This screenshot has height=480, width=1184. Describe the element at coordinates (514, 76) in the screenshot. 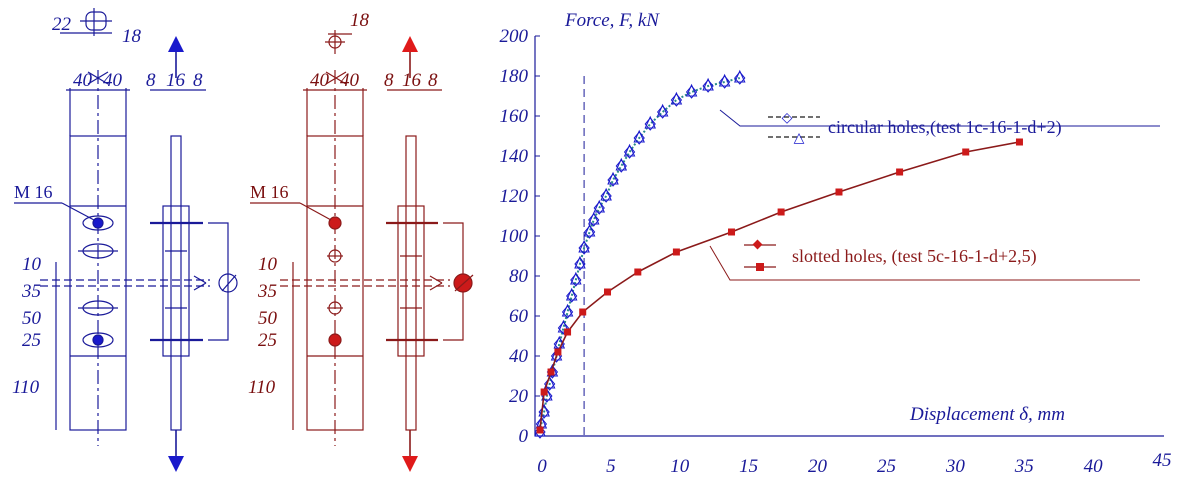

I see `y-tick-label: 180` at that location.